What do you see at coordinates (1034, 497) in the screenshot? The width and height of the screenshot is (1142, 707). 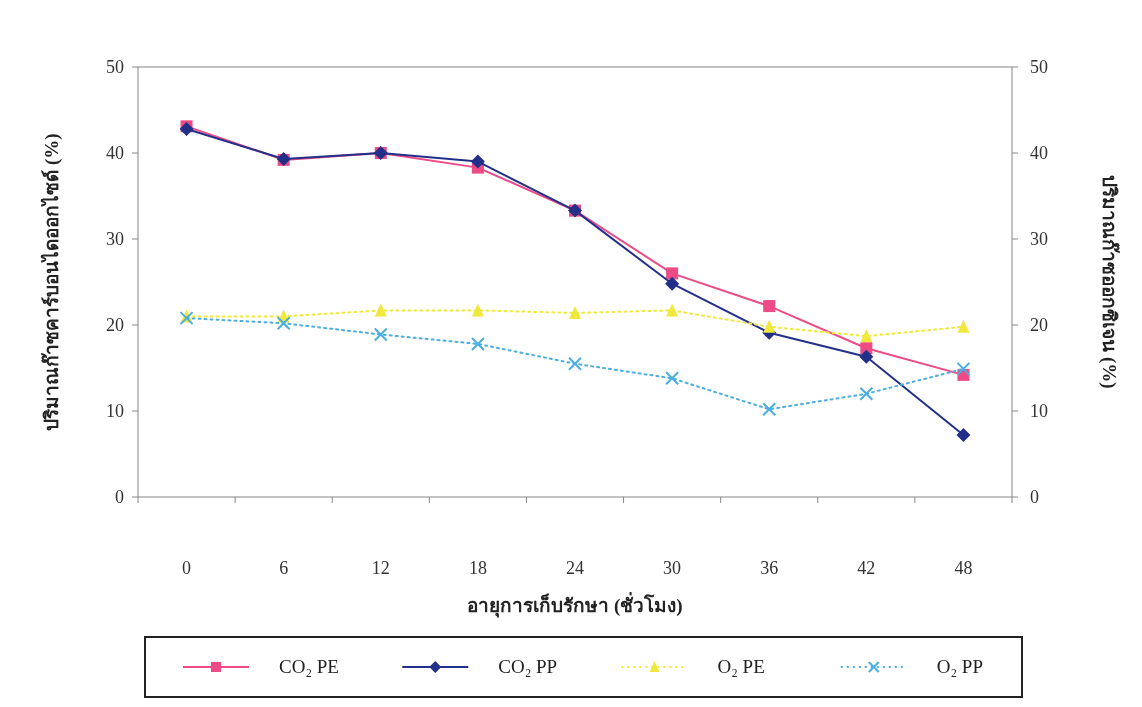 I see `y2-tick-label: 0` at bounding box center [1034, 497].